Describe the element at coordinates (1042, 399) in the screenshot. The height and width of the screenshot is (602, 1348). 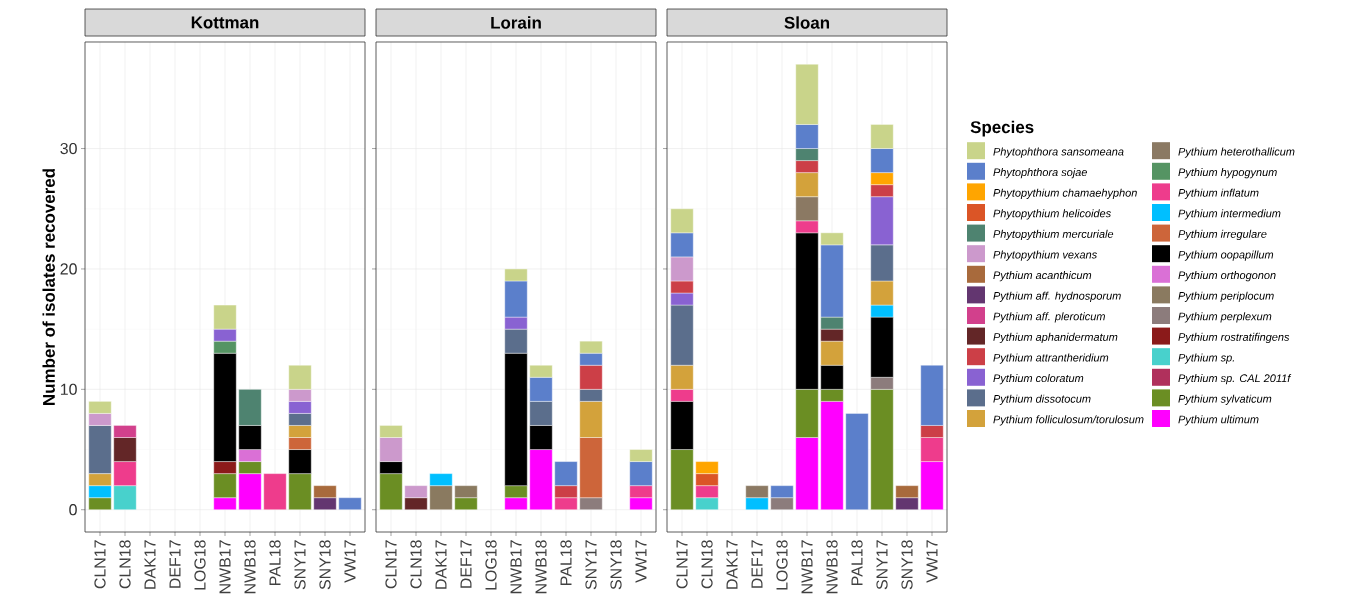
I see `legend-label: Pythium dissotocum` at that location.